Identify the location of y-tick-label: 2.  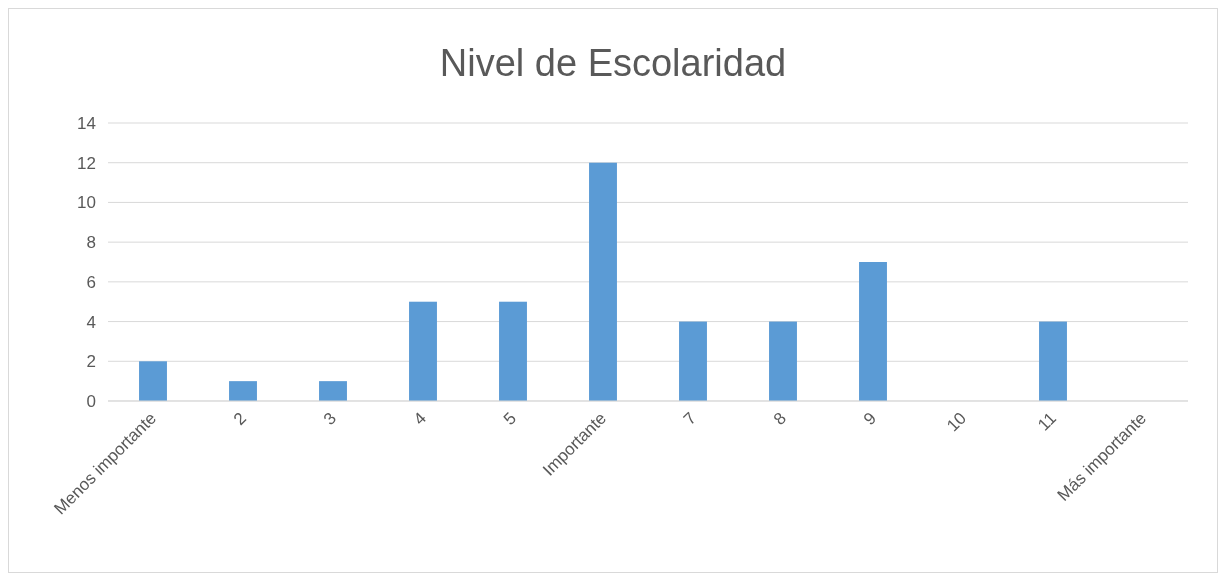
(91, 362).